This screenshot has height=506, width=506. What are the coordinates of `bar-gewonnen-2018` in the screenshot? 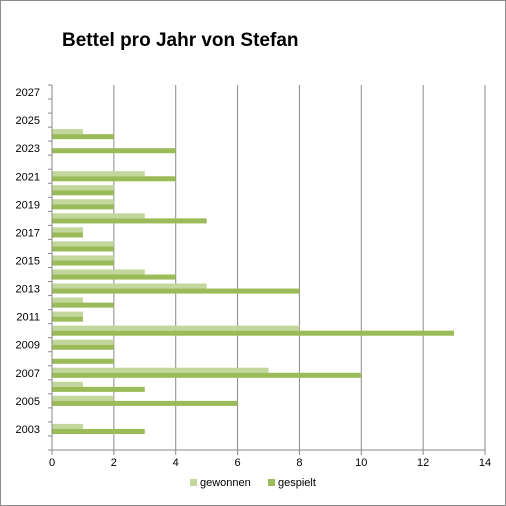 It's located at (98, 216).